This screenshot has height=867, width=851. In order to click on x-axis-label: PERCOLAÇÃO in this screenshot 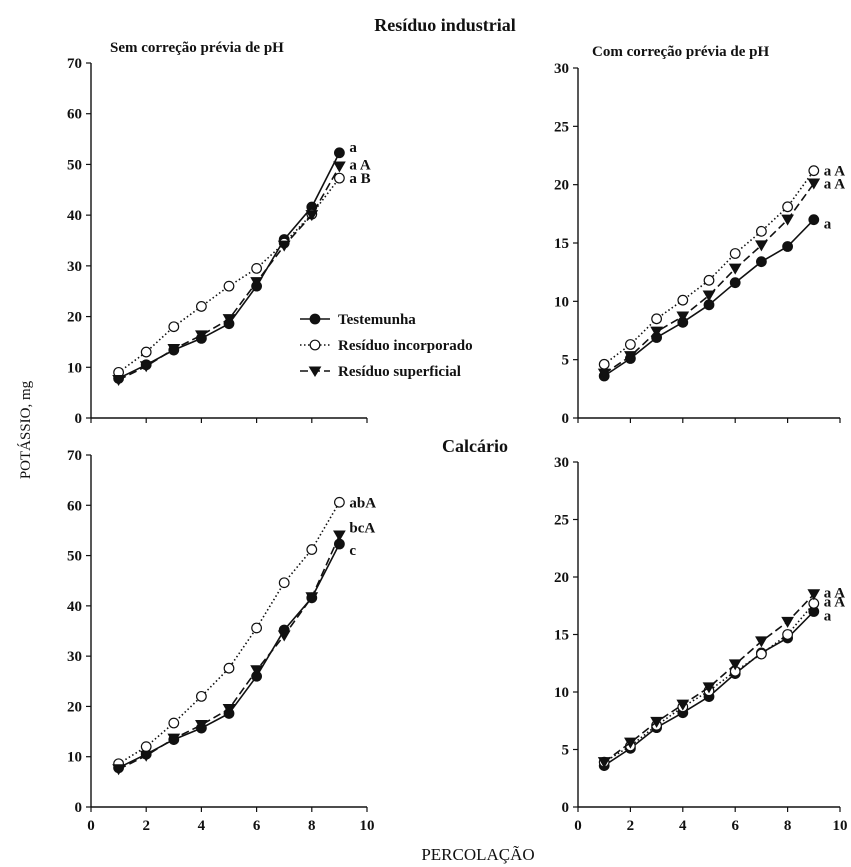, I will do `click(477, 854)`.